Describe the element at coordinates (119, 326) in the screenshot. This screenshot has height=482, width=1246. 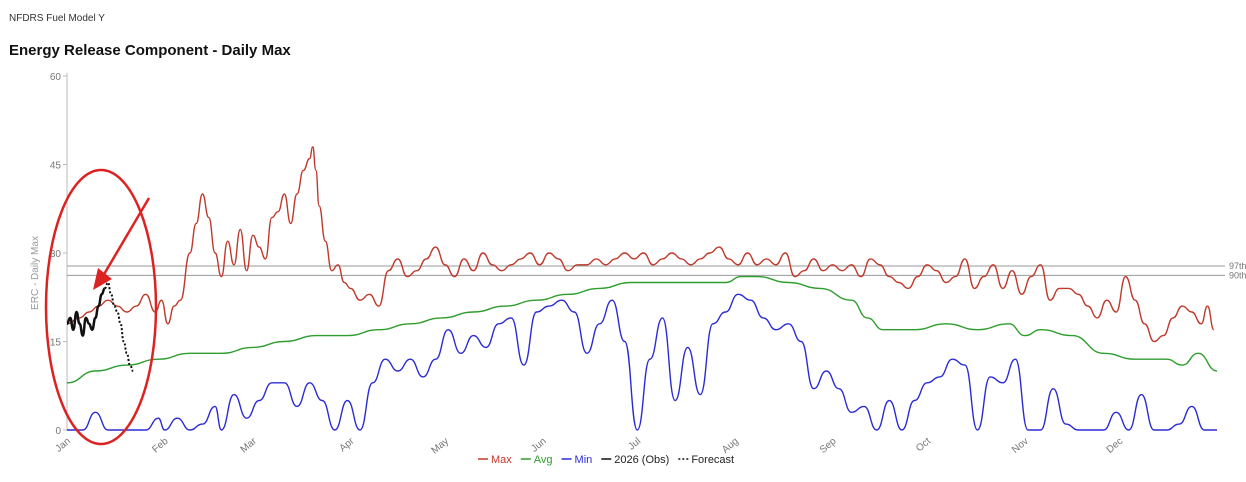
I see `series-line-forecast` at that location.